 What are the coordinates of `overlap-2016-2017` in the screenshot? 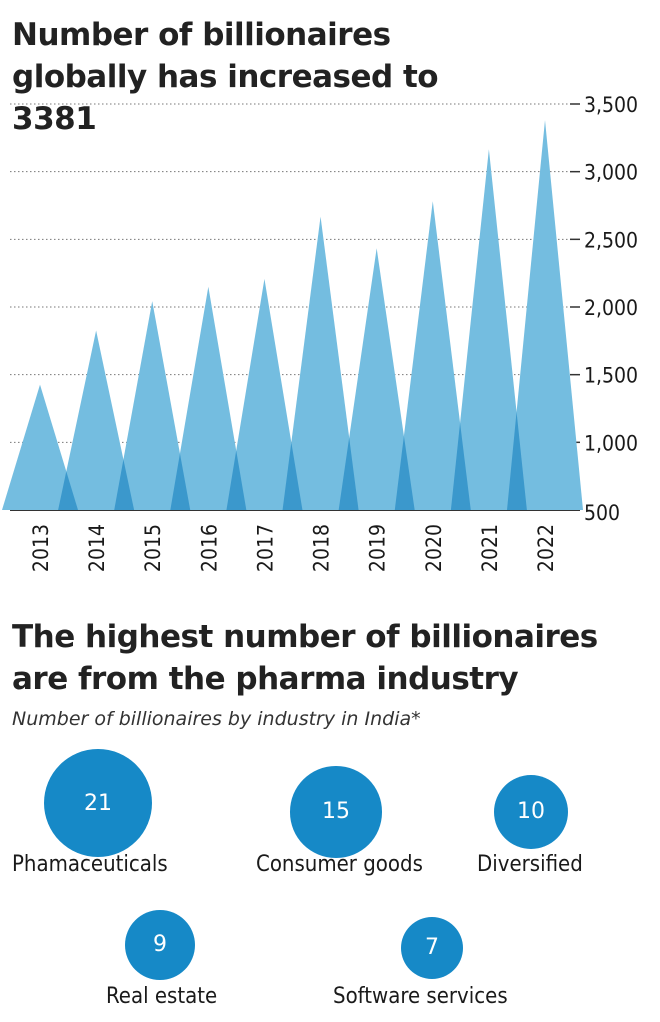 It's located at (236, 480).